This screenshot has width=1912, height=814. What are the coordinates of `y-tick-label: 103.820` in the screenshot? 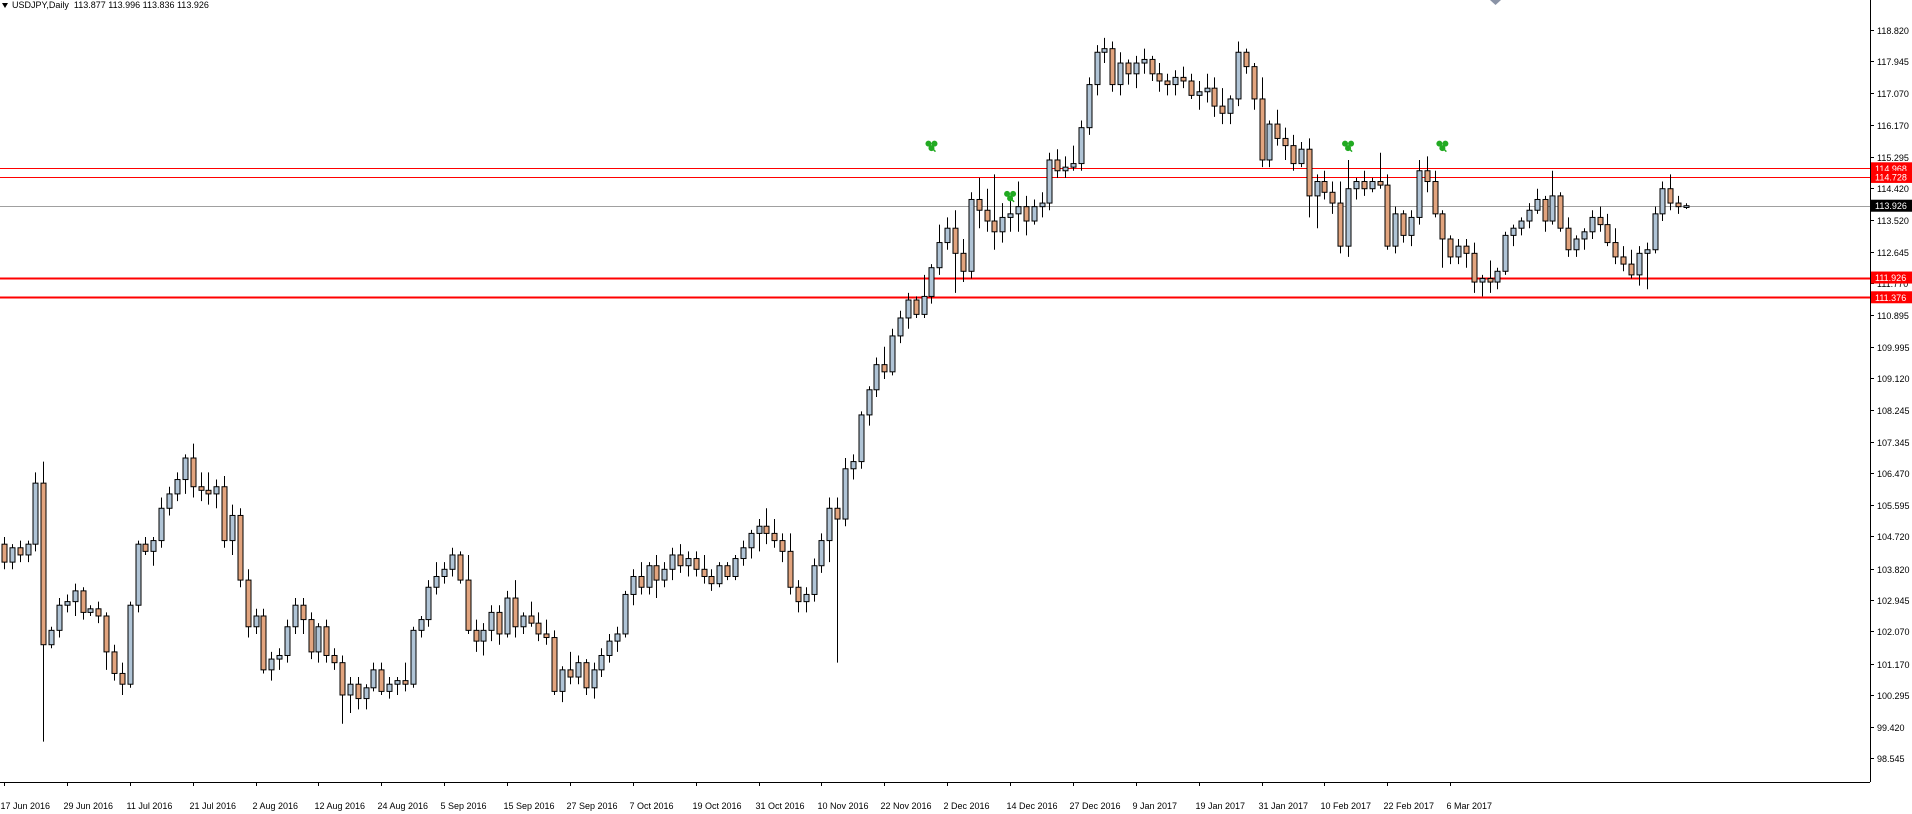 It's located at (1893, 570).